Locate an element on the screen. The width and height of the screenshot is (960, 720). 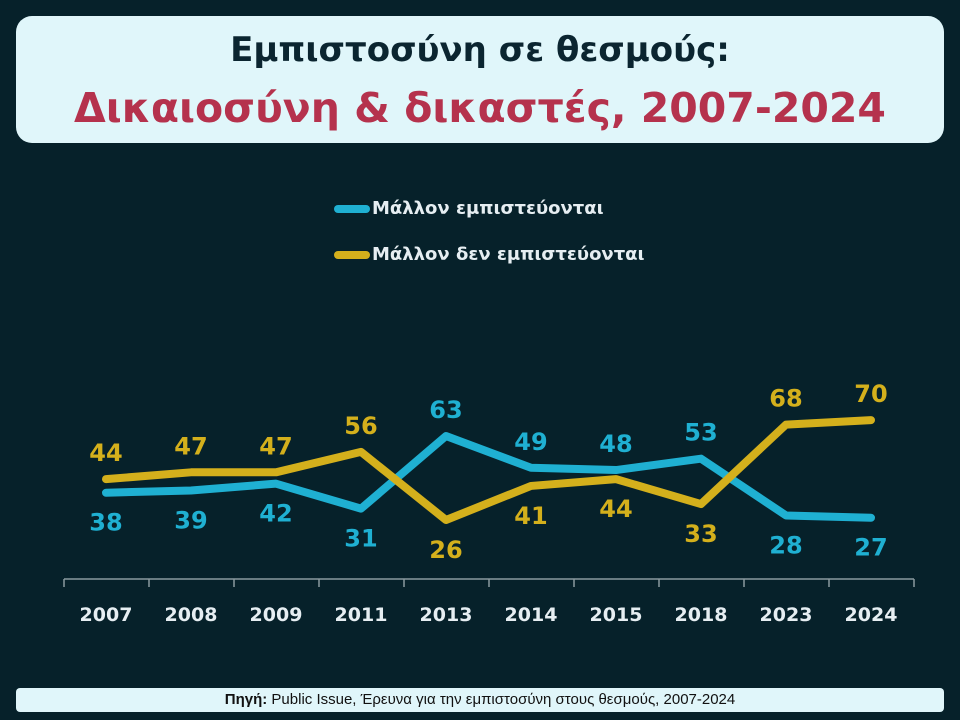
source-label: Πηγή: is located at coordinates (246, 699).